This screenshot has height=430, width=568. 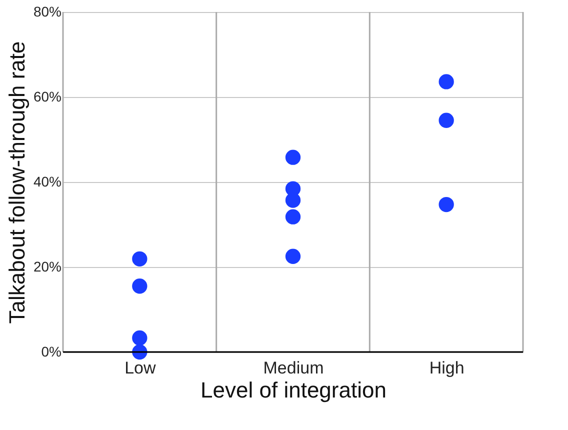 I want to click on y-tick-label: 20%, so click(x=47, y=266).